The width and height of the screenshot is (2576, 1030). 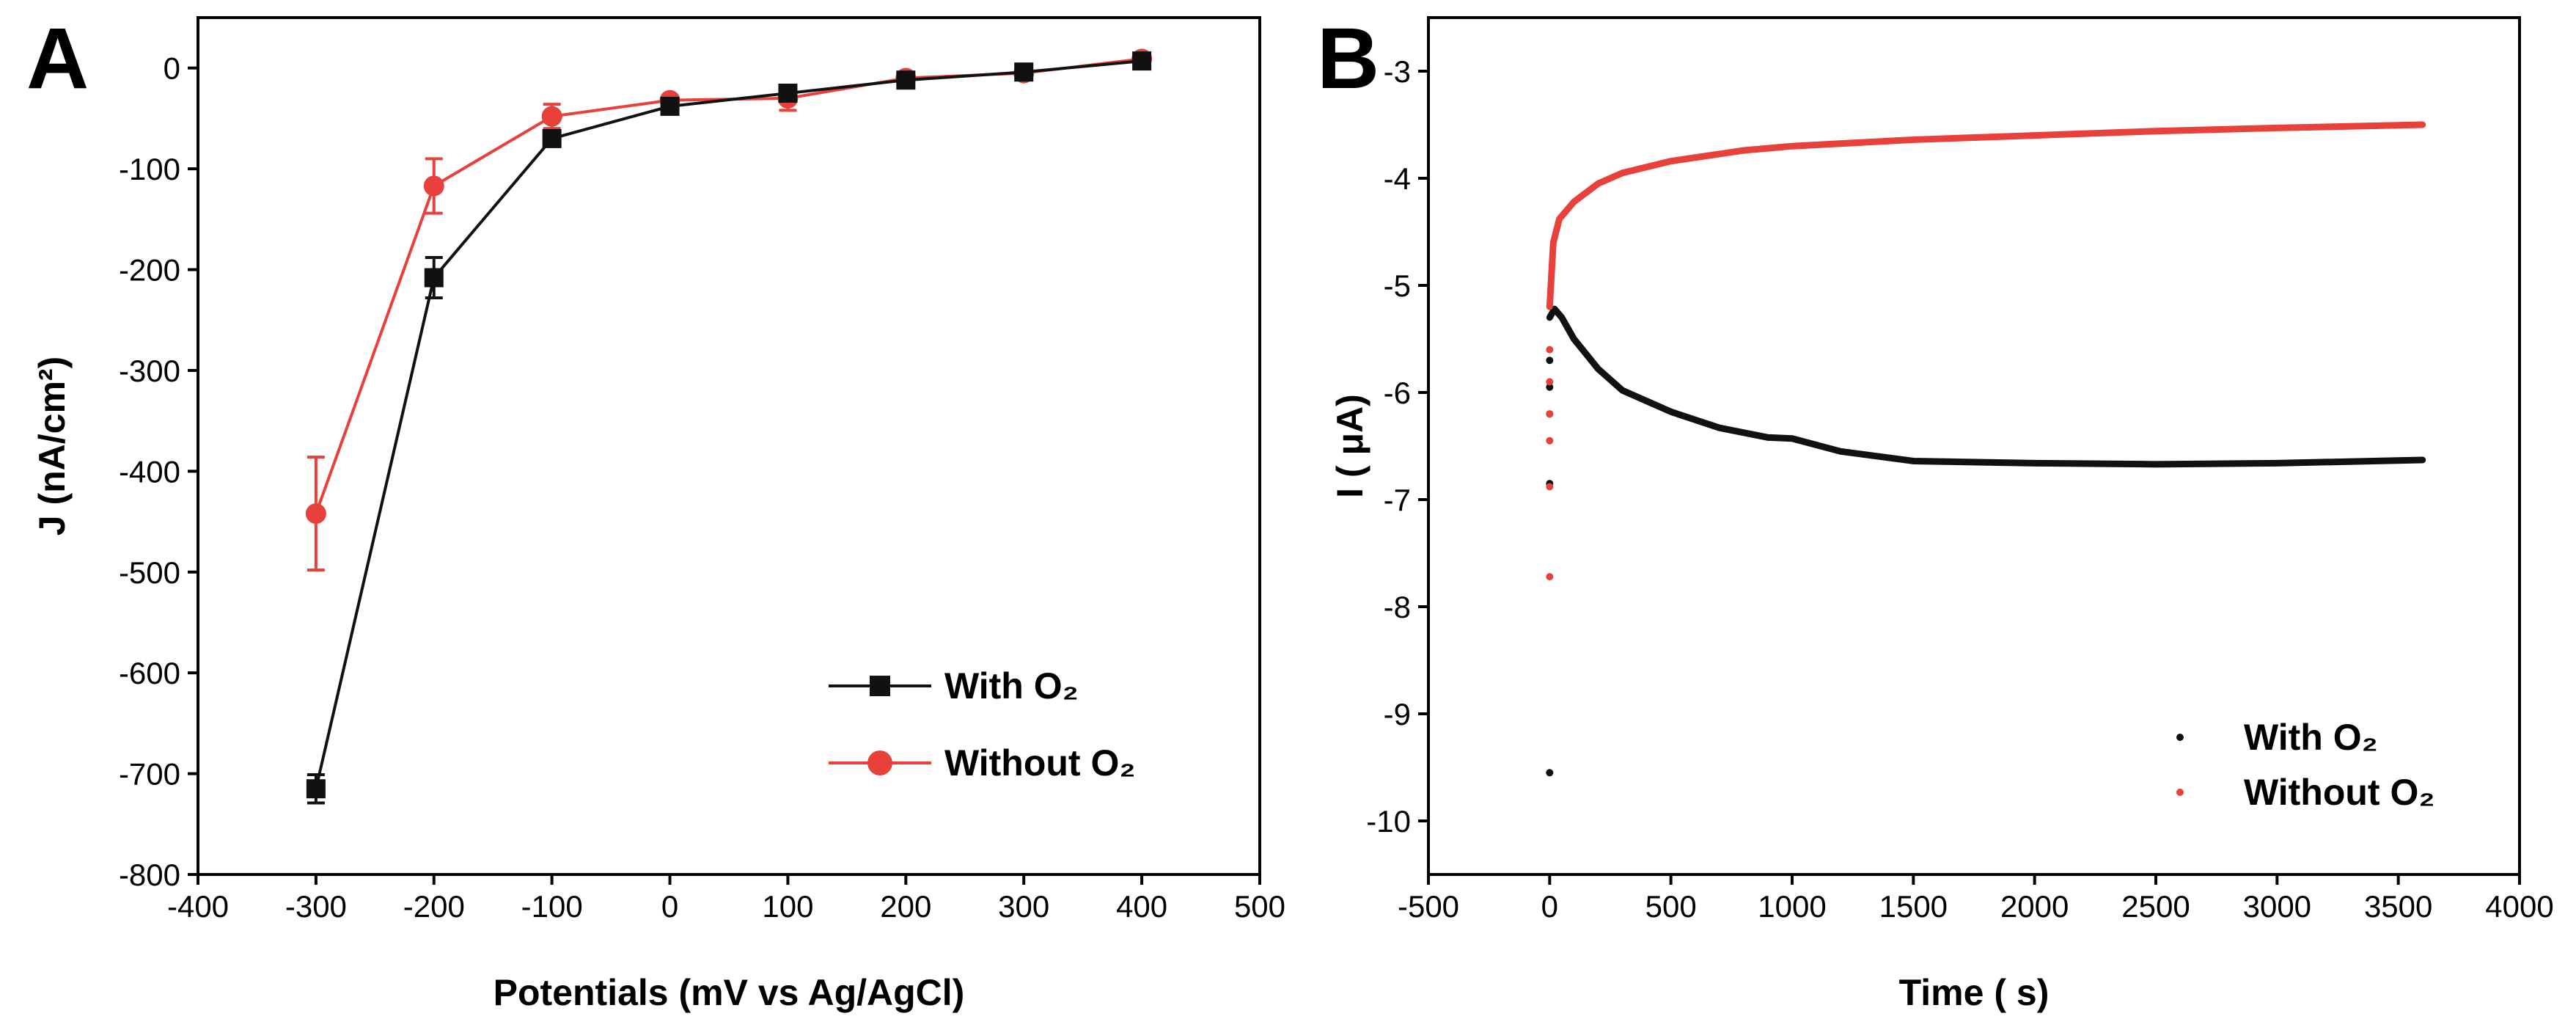 What do you see at coordinates (983, 724) in the screenshot?
I see `panel-a-legend: With O₂ Without O₂` at bounding box center [983, 724].